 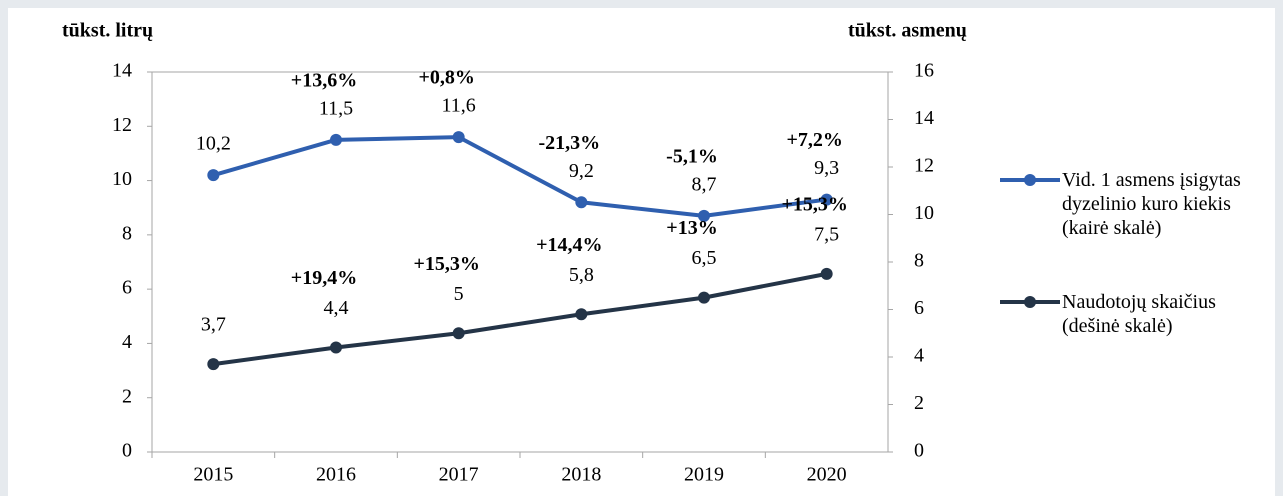 What do you see at coordinates (919, 451) in the screenshot?
I see `y2-tick-label: 0` at bounding box center [919, 451].